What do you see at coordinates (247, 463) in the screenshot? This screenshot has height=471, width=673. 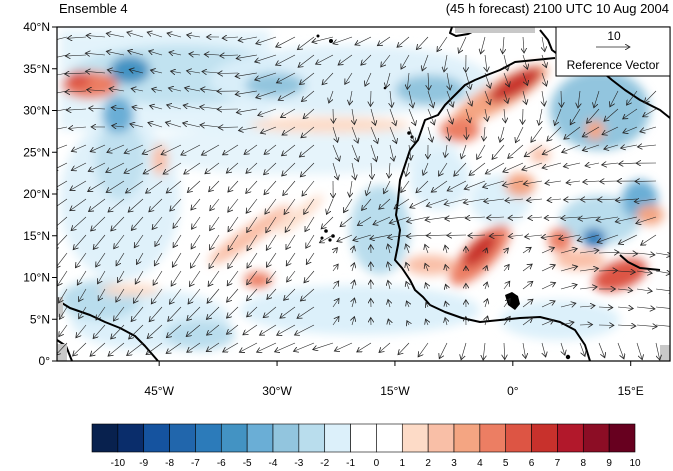 I see `colorbar-label: -5` at bounding box center [247, 463].